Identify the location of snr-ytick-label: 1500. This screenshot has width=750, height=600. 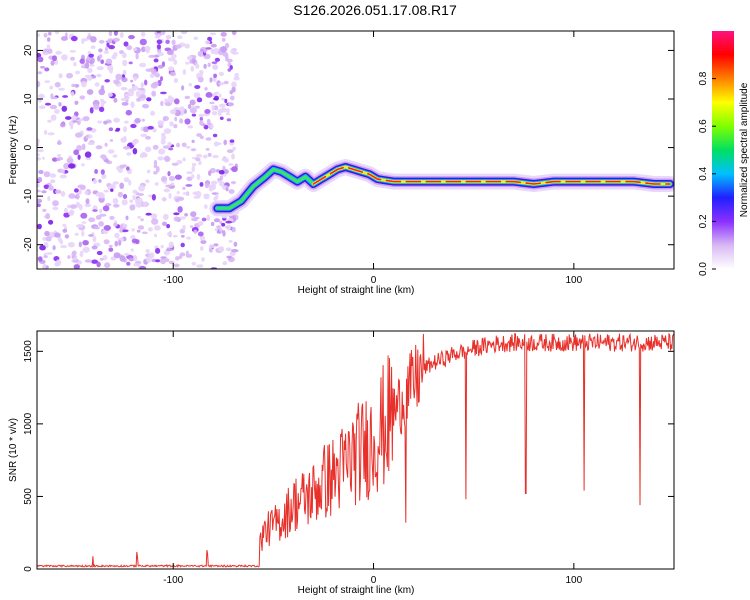
(28, 351).